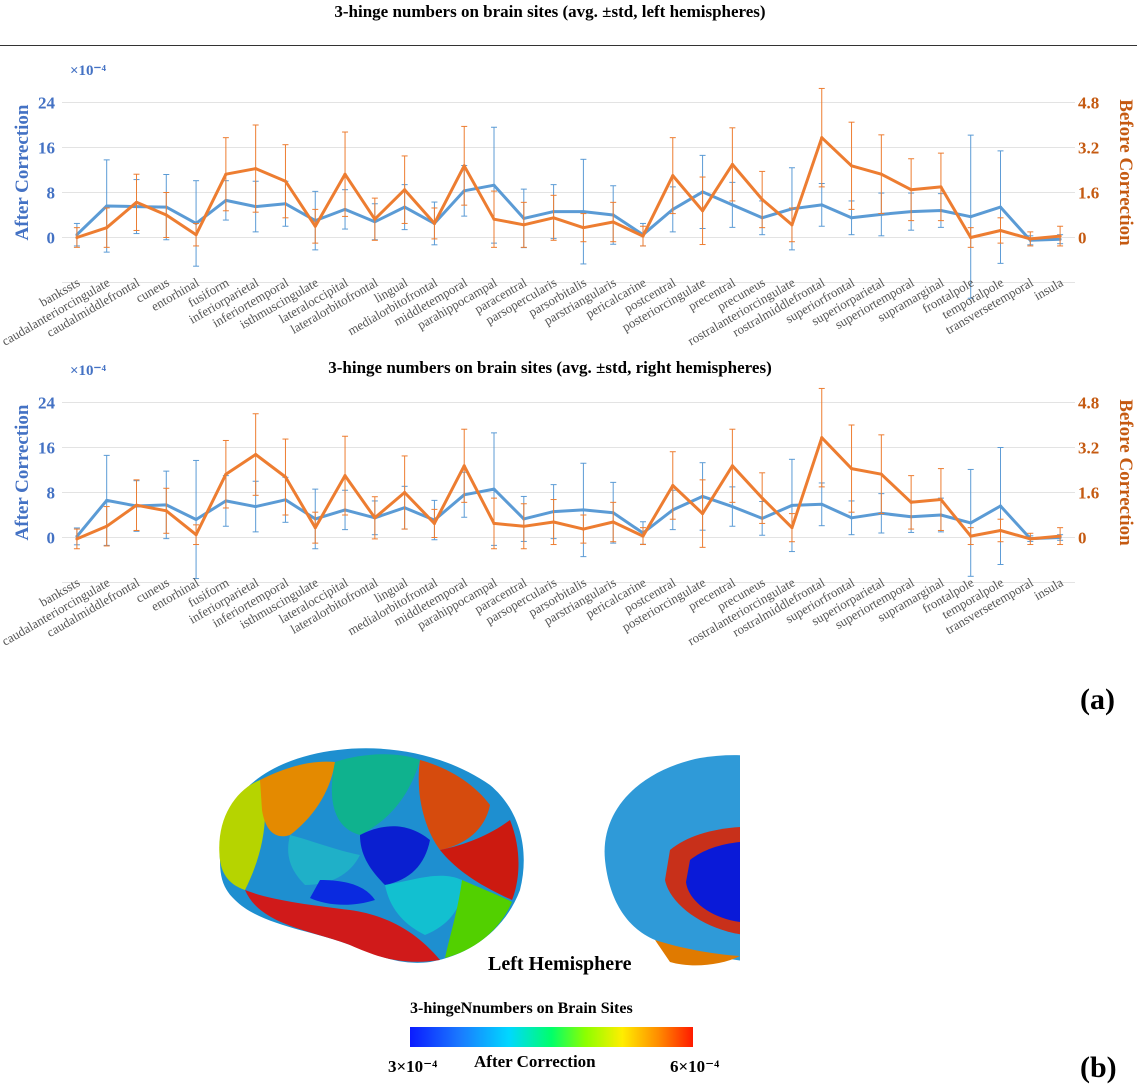  I want to click on colorbar, so click(551, 1037).